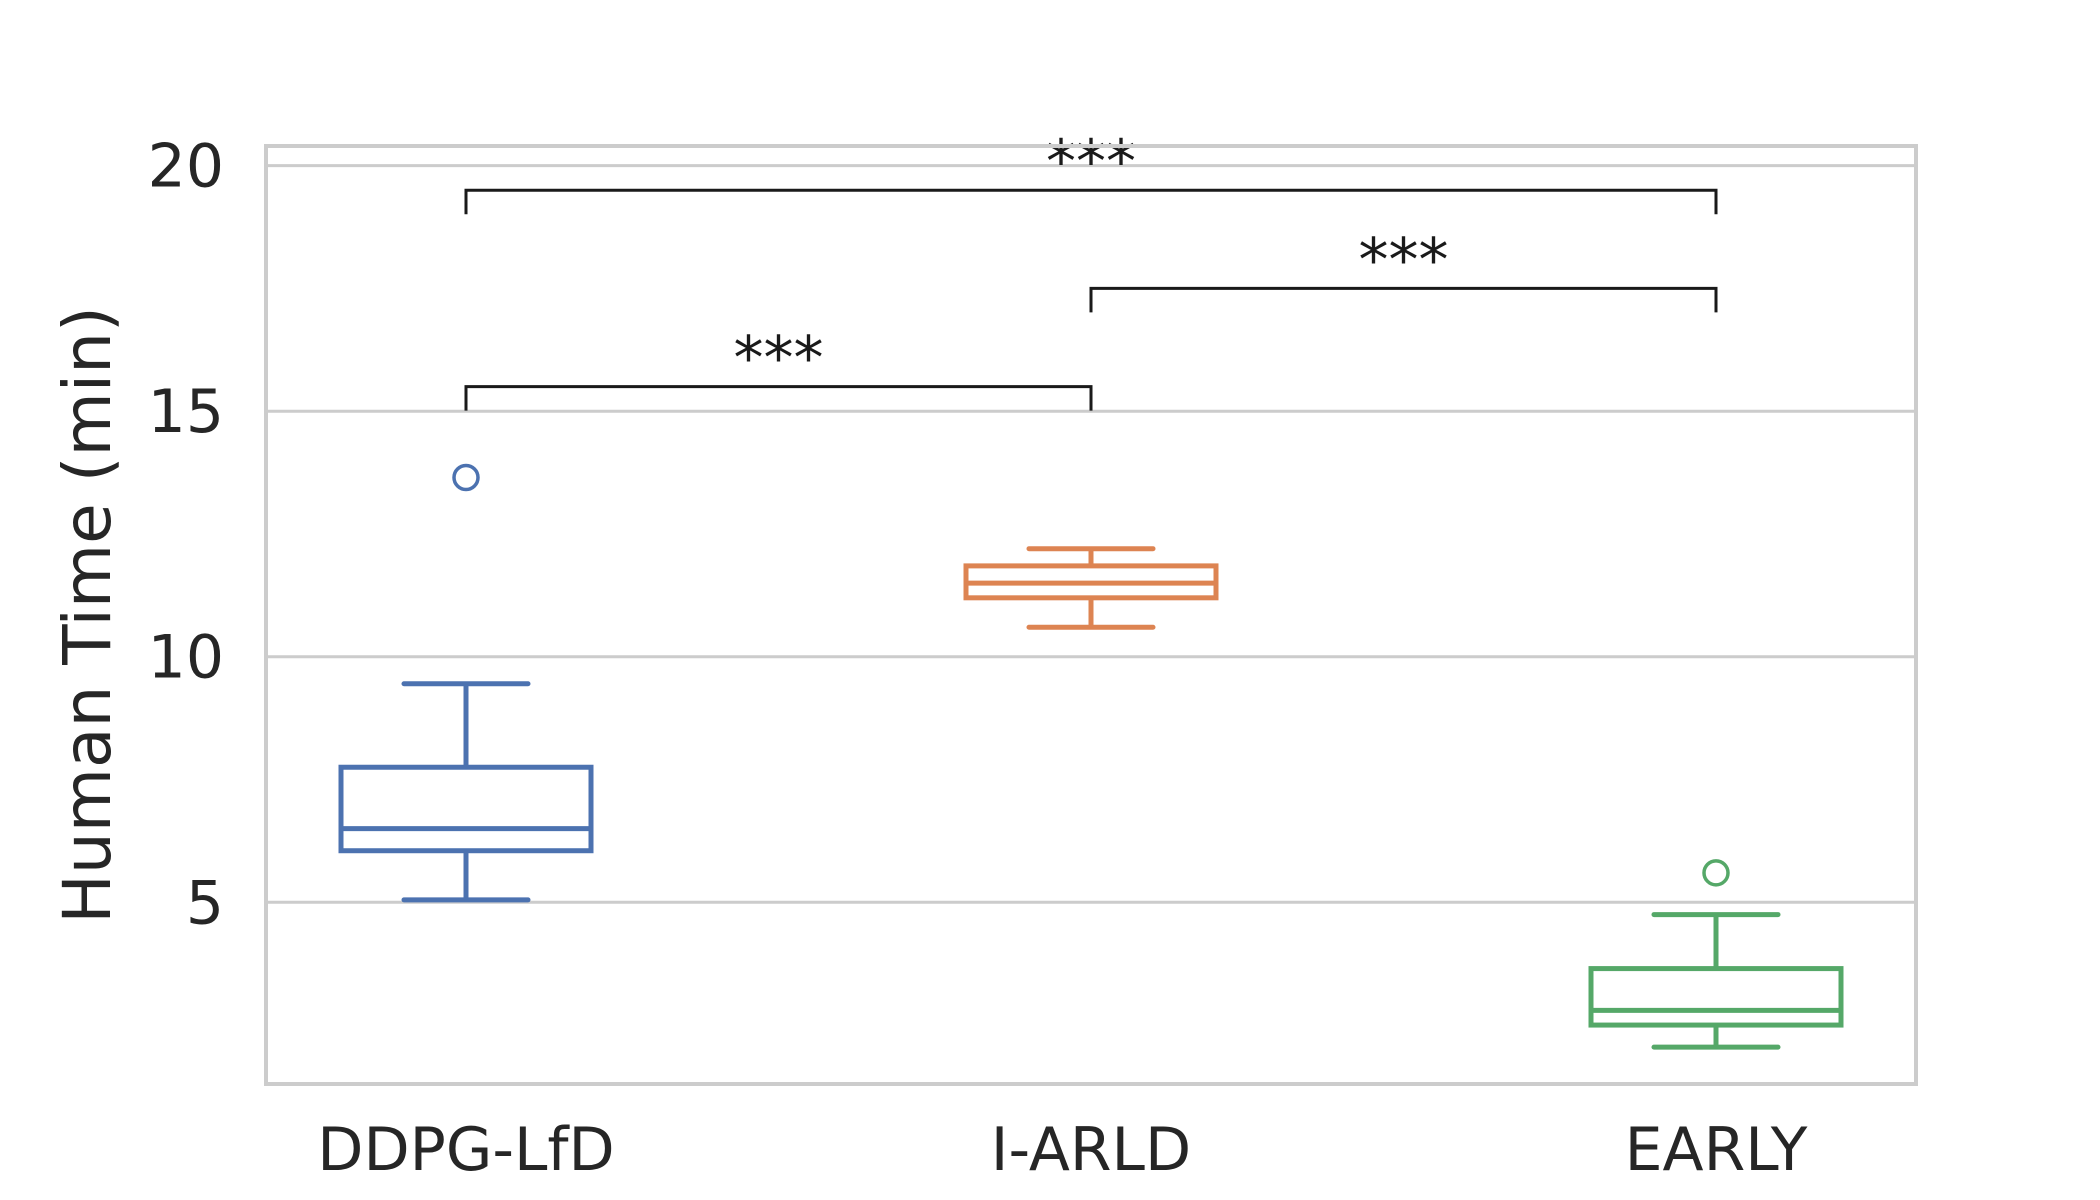 This screenshot has width=2100, height=1200. What do you see at coordinates (205, 903) in the screenshot?
I see `y-tick-label: 5` at bounding box center [205, 903].